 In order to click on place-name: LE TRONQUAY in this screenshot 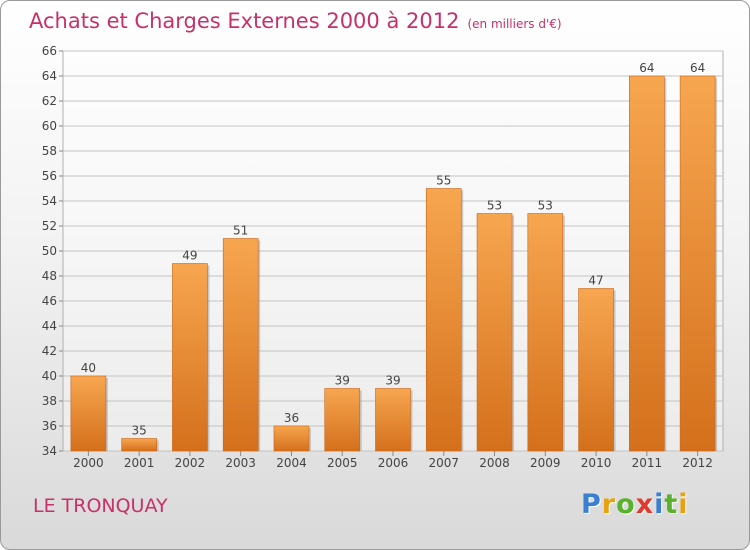, I will do `click(100, 506)`.